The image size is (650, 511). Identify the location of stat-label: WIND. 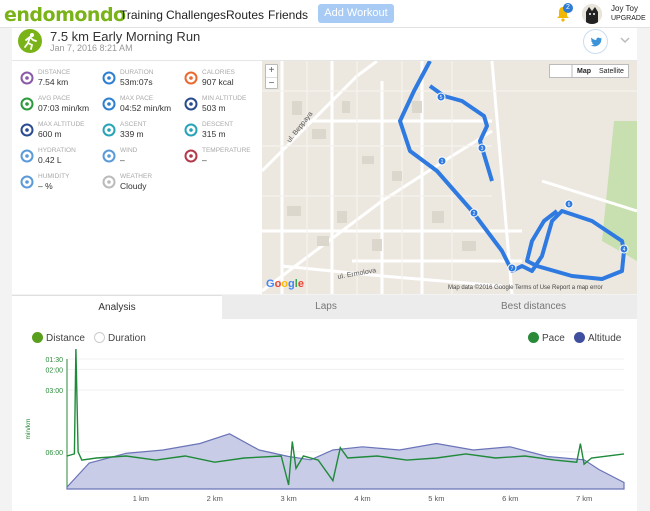
(129, 150).